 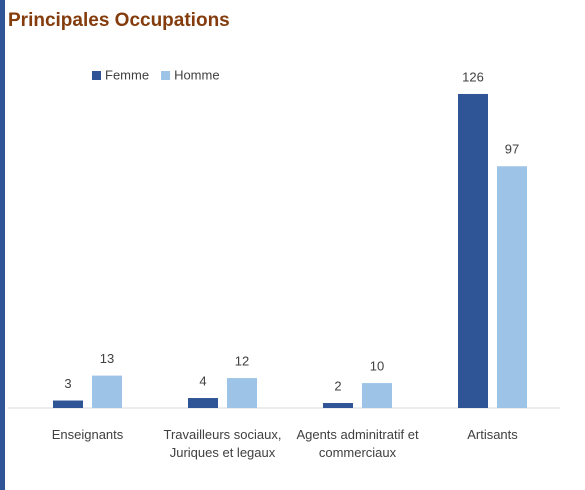 I want to click on data-label: 97, so click(x=512, y=149).